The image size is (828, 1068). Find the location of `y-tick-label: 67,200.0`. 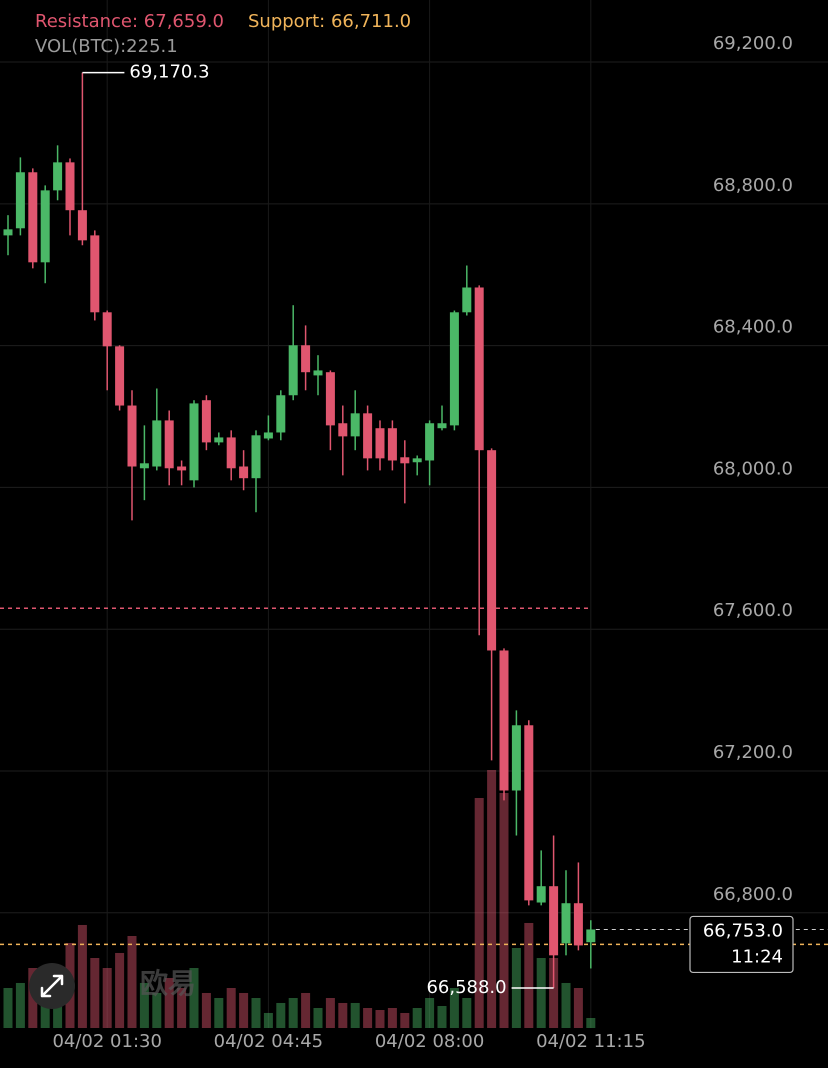

y-tick-label: 67,200.0 is located at coordinates (753, 752).